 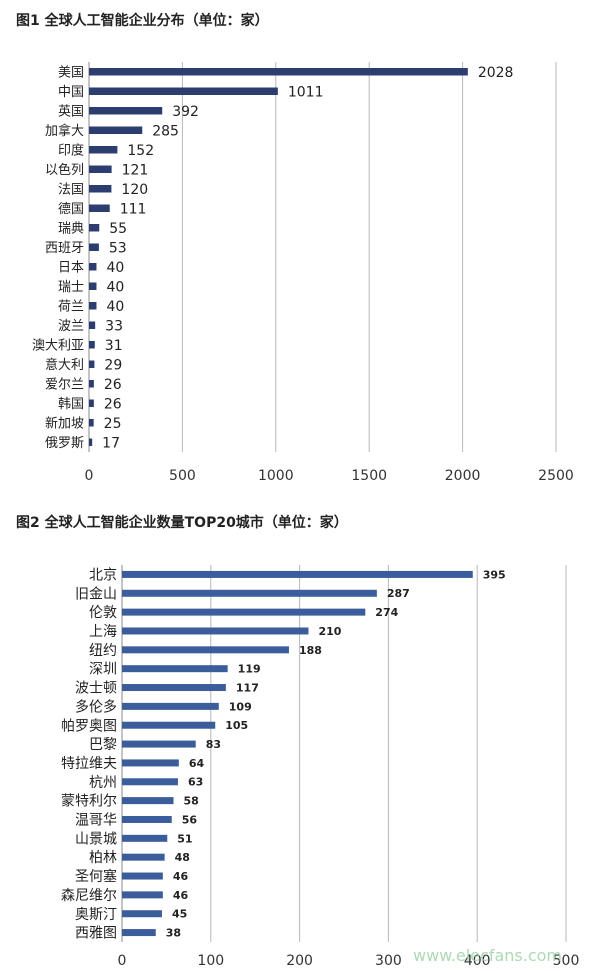 I want to click on category-label: 奥斯汀, so click(x=96, y=914).